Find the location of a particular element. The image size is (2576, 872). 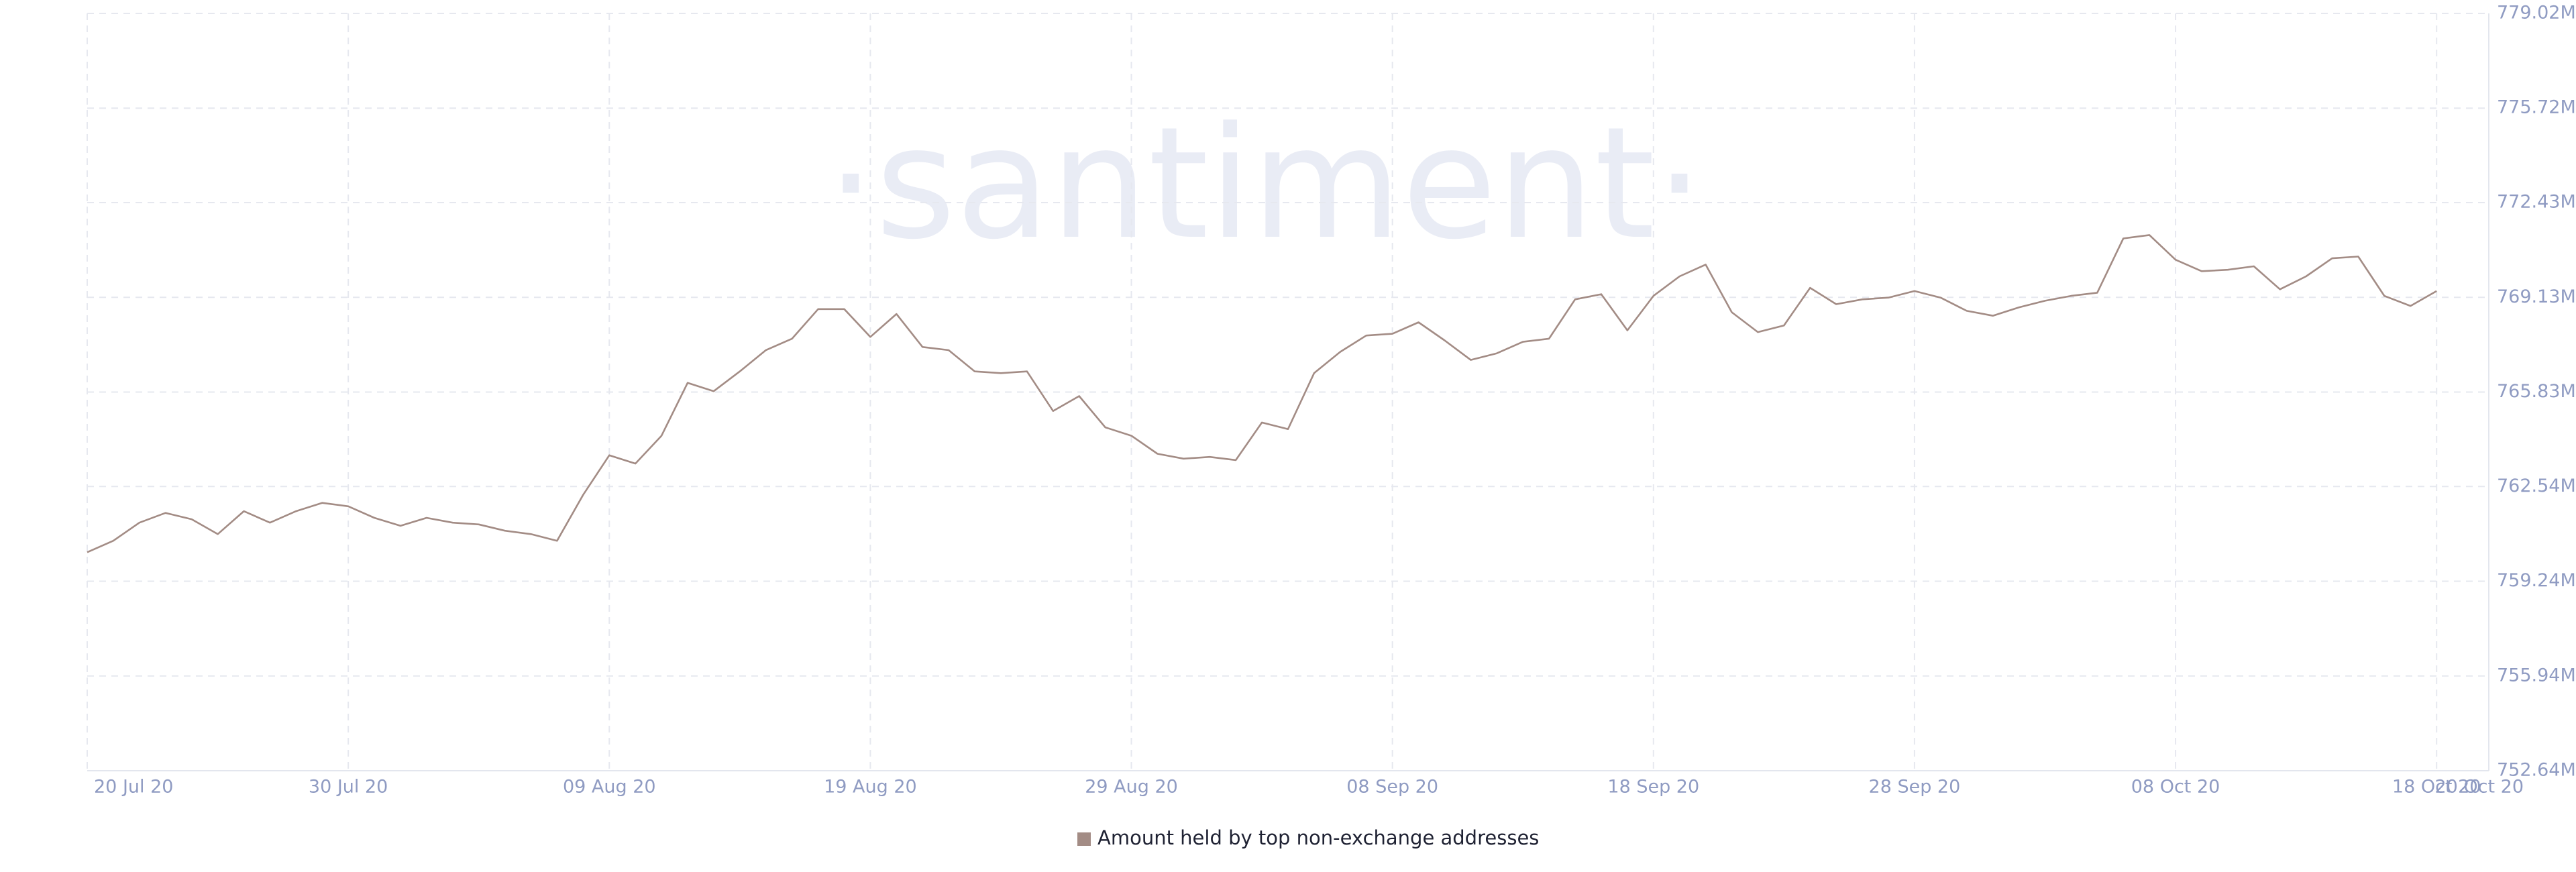

x-tick-label: 18 Sep 20 is located at coordinates (1653, 788).